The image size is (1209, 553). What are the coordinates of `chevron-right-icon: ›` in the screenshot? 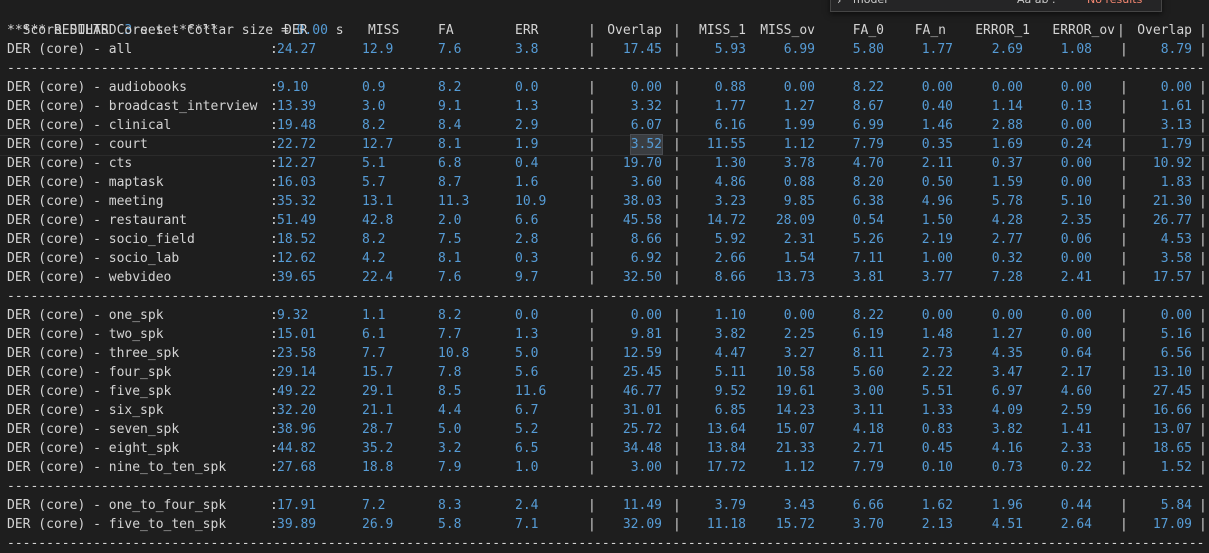 It's located at (839, 3).